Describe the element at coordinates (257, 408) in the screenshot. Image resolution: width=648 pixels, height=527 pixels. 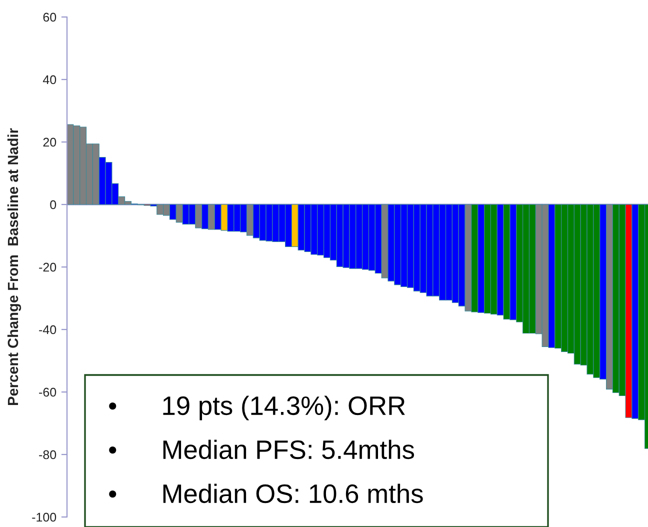
I see `annotation: • 19 pts (14.3%): ORR` at that location.